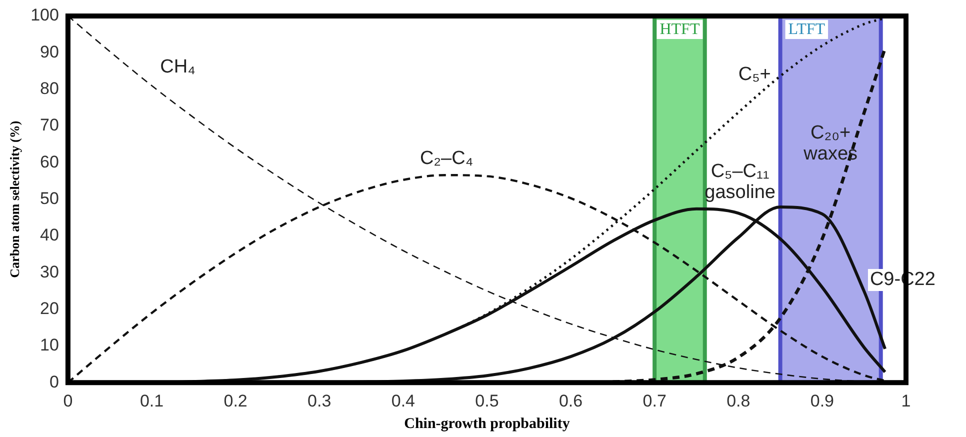 The width and height of the screenshot is (966, 437). I want to click on x-tick-label: 0.5, so click(487, 400).